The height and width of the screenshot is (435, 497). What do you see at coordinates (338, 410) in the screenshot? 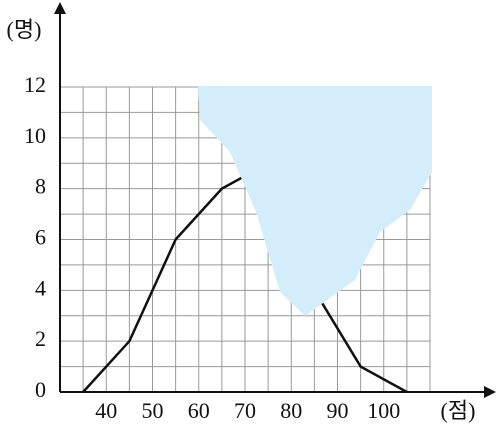
I see `x-tick-label: 90` at bounding box center [338, 410].